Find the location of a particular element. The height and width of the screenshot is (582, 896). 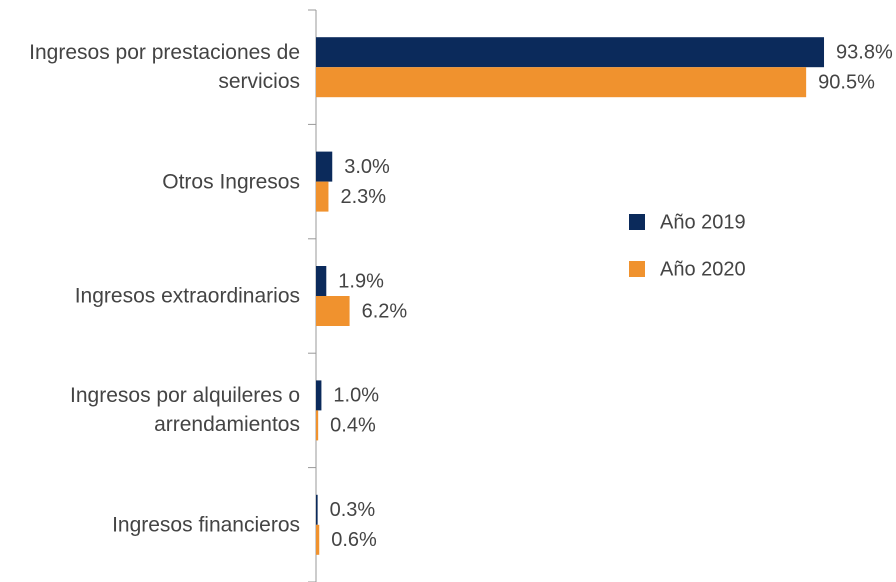

value-label: 6.2% is located at coordinates (385, 311).